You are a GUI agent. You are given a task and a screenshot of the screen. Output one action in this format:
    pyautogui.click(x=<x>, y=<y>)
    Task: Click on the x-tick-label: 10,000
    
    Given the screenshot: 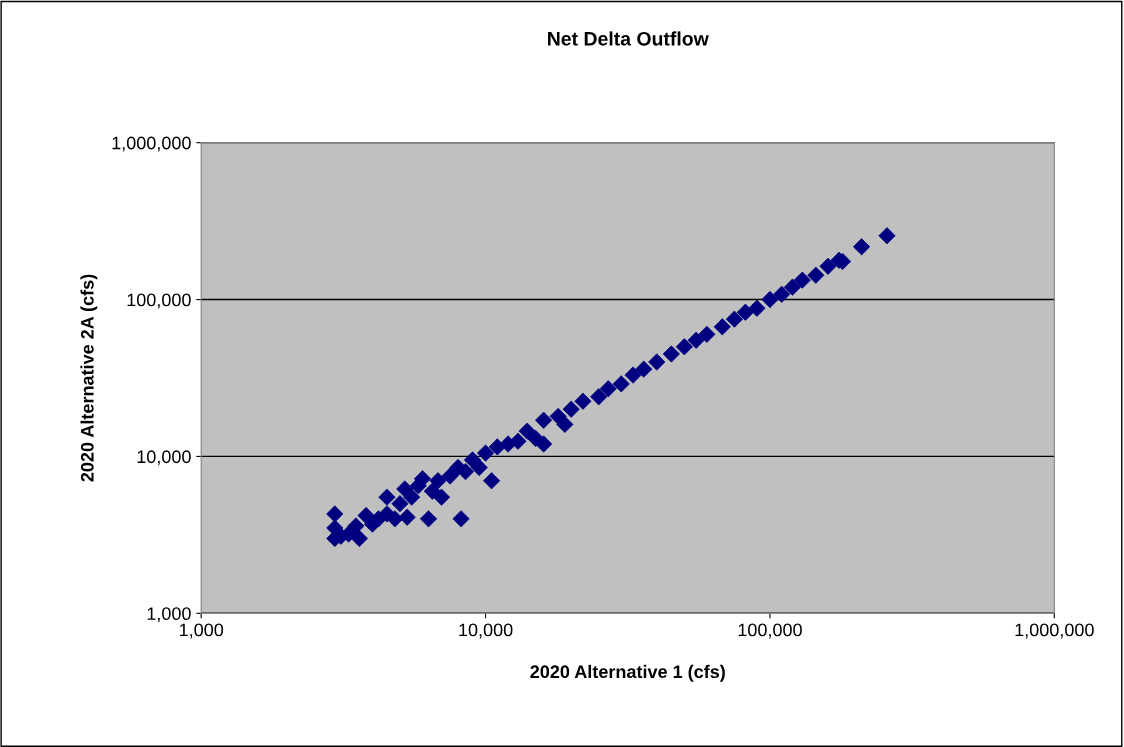 What is the action you would take?
    pyautogui.click(x=486, y=631)
    